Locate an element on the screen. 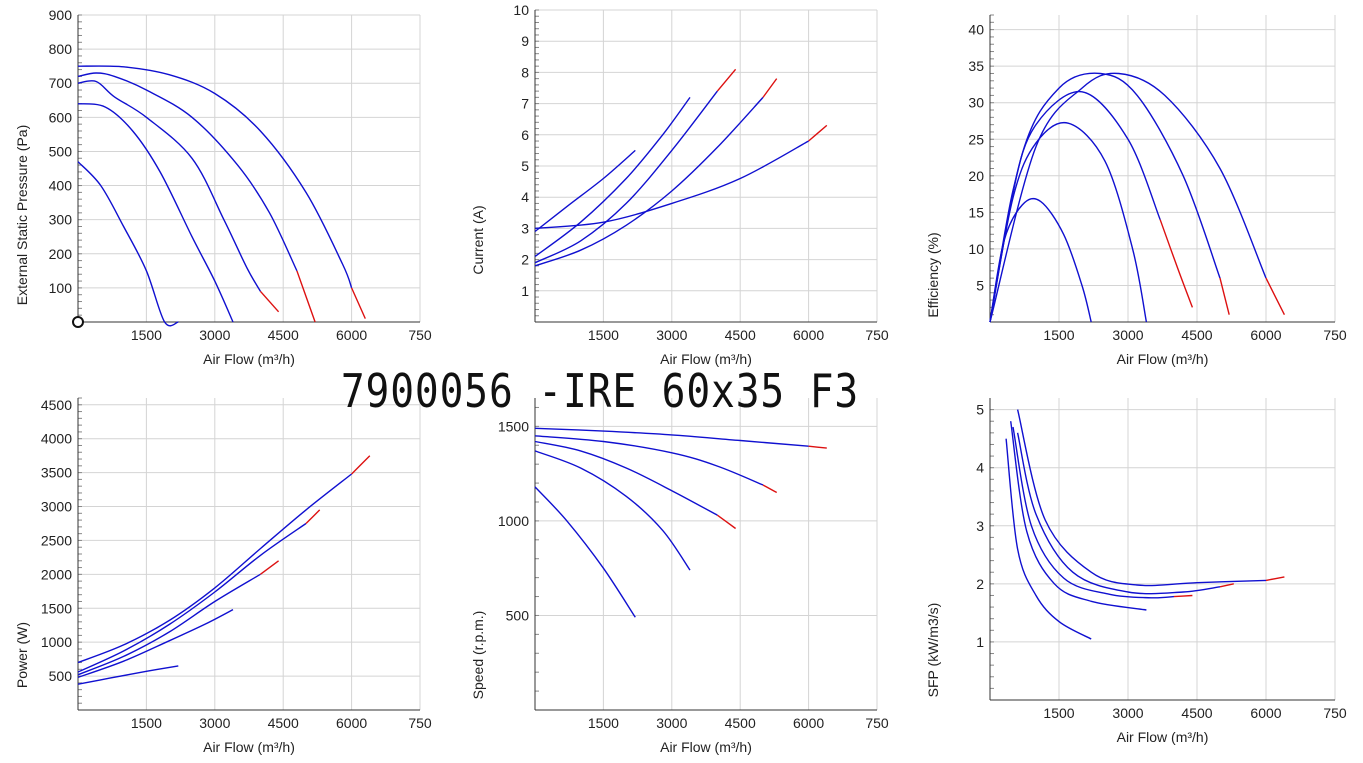 This screenshot has height=763, width=1363. y-tick-label: 800 is located at coordinates (61, 49).